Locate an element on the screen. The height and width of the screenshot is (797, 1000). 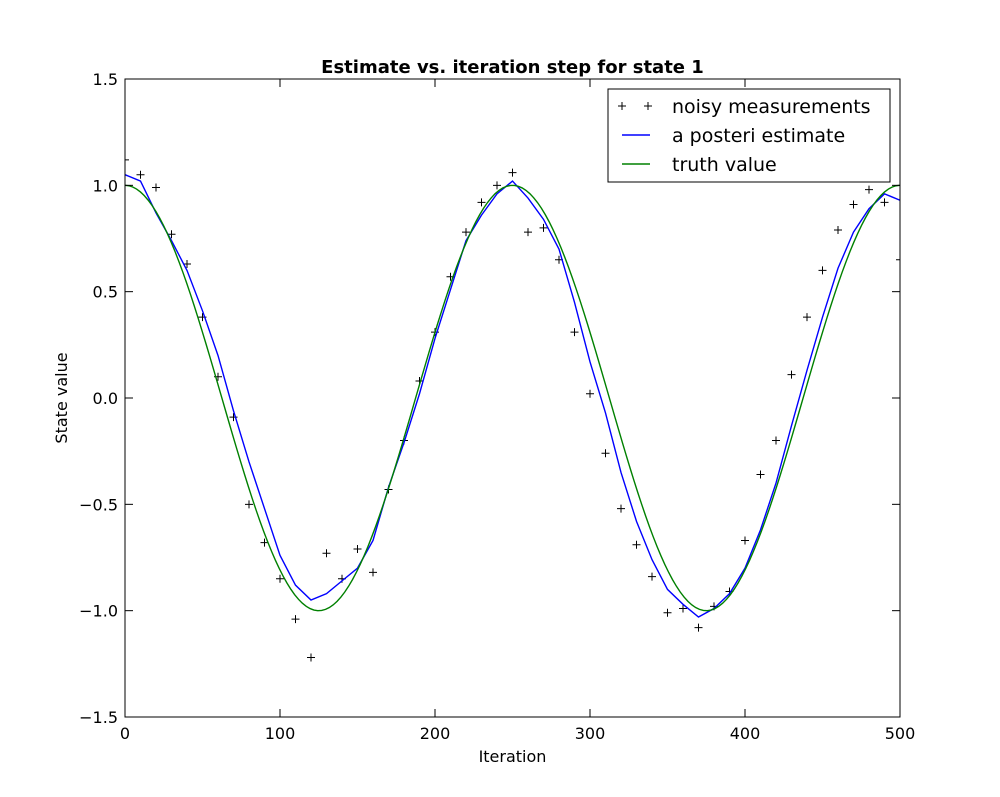
x-tick-label: 500 is located at coordinates (900, 733).